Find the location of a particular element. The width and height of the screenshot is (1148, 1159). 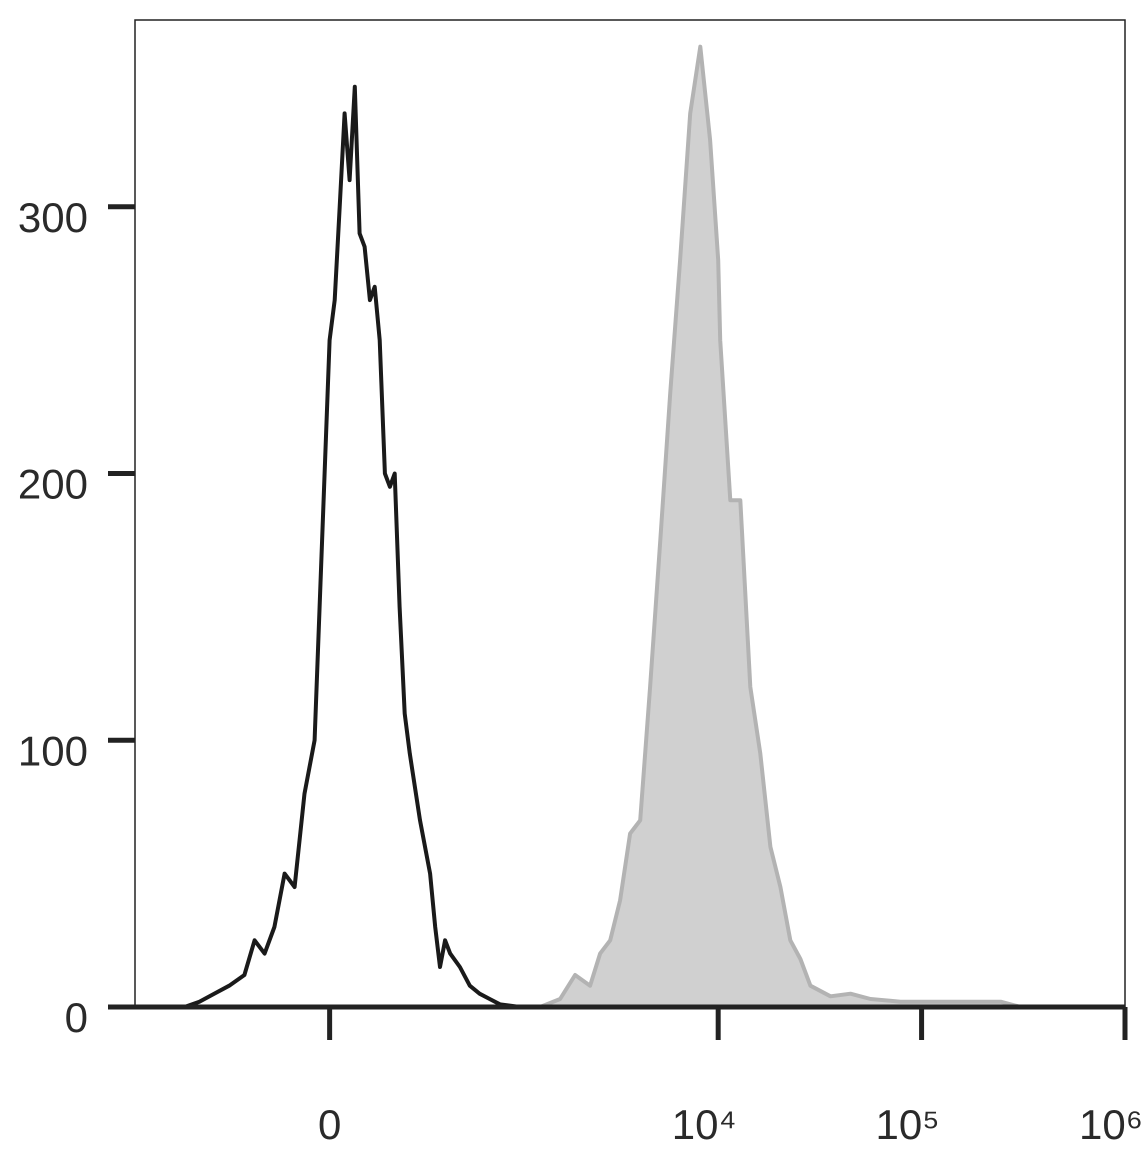

y-tick-label: 300 is located at coordinates (53, 217).